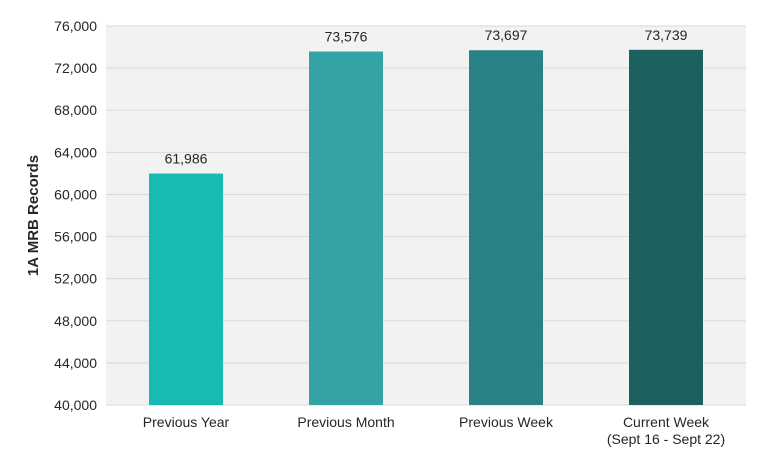 This screenshot has width=767, height=465. Describe the element at coordinates (75, 405) in the screenshot. I see `y-tick-label: 40,000` at that location.